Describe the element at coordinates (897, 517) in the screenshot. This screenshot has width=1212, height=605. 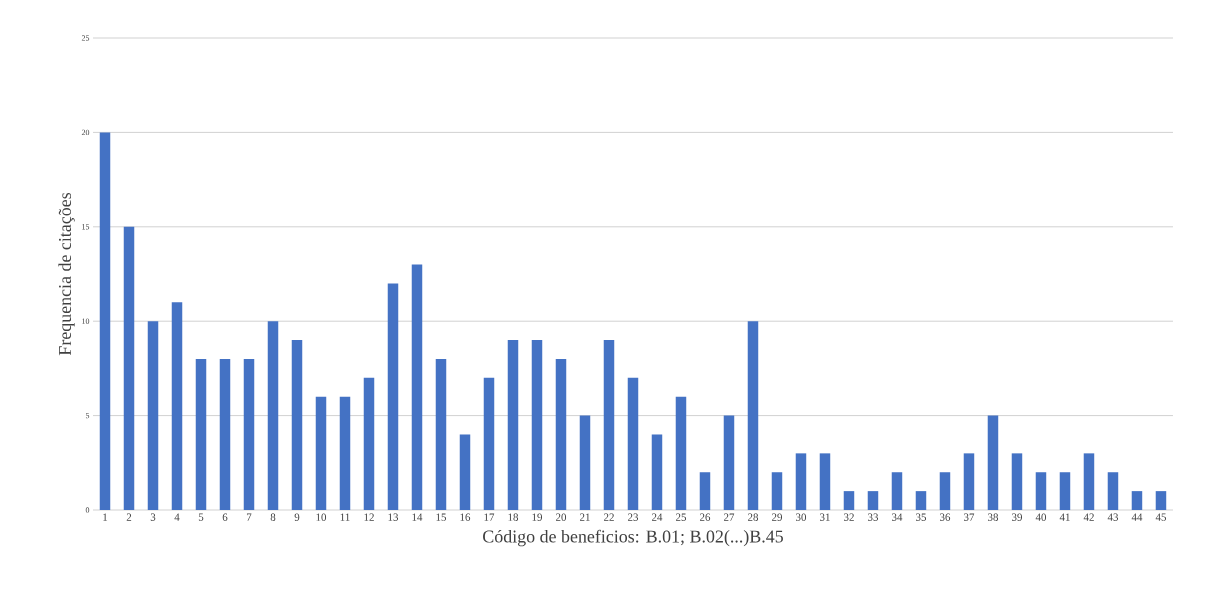
I see `x-tick-label: 34` at that location.